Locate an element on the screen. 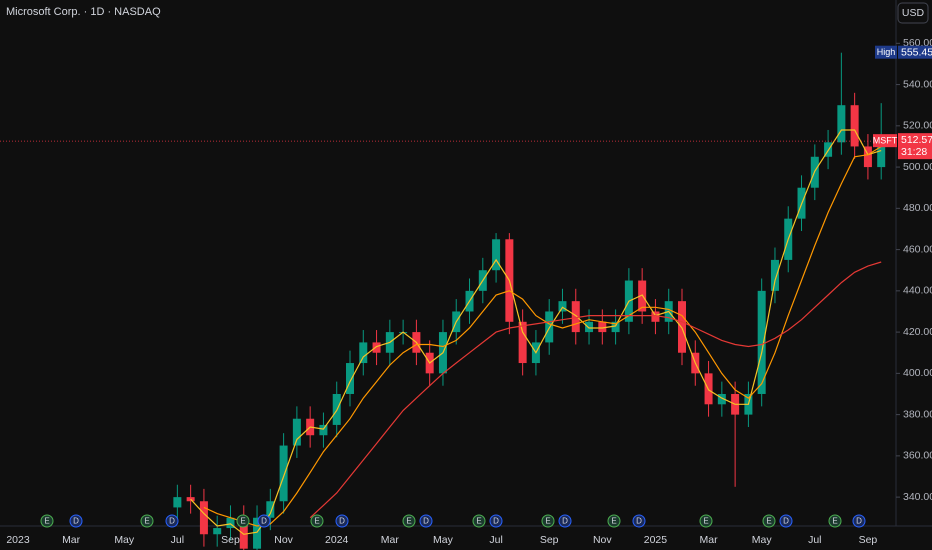 The image size is (932, 550). y-tick-label: 360.00 is located at coordinates (917, 456).